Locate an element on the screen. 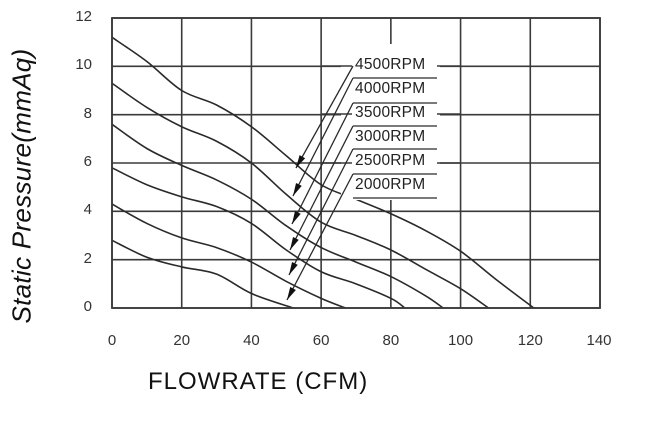 This screenshot has height=421, width=649. y-tick-label: 4 is located at coordinates (87, 210).